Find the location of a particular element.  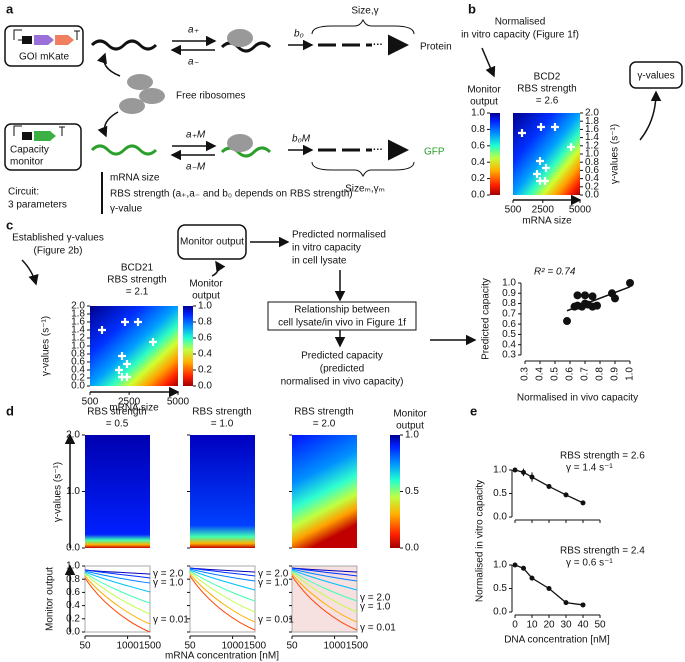

gamma-label: γ = 2.0 is located at coordinates (168, 574).